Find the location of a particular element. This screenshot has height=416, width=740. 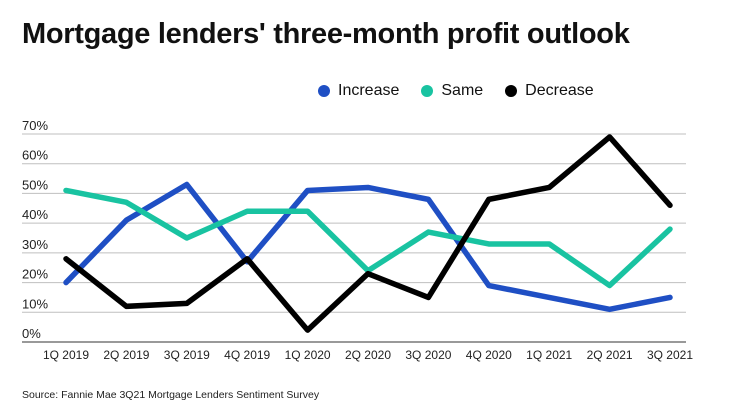

legend-label-decrease: Decrease is located at coordinates (559, 90).